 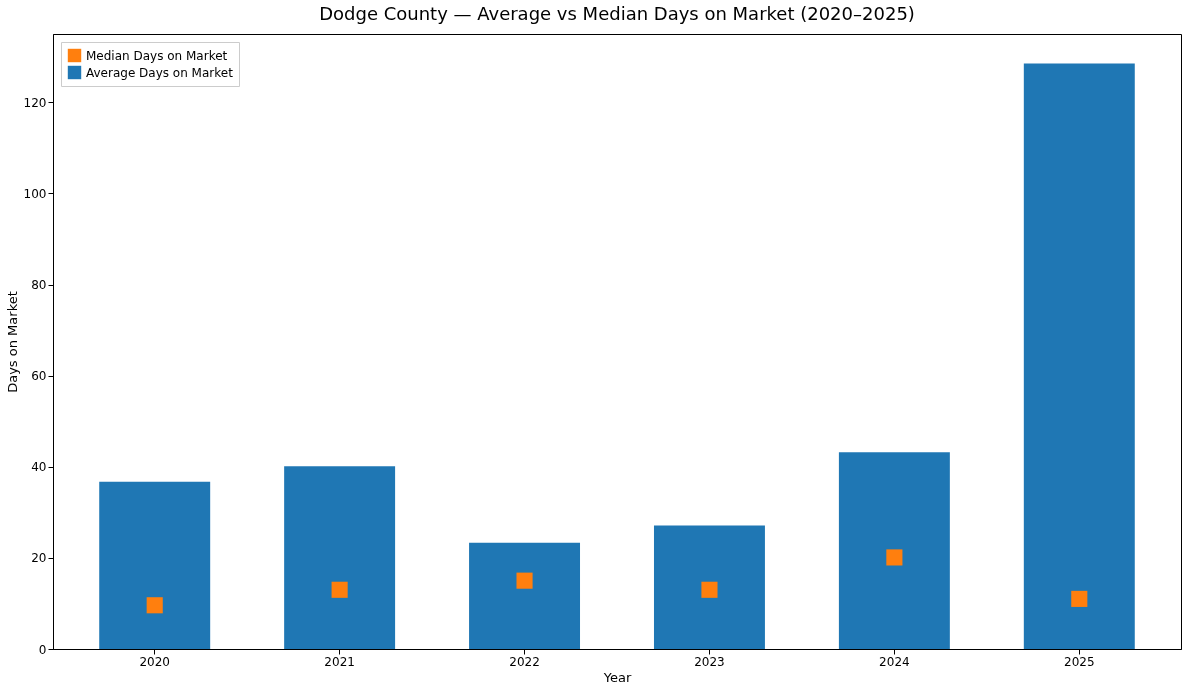 I want to click on y-tick-label: 60, so click(x=39, y=376).